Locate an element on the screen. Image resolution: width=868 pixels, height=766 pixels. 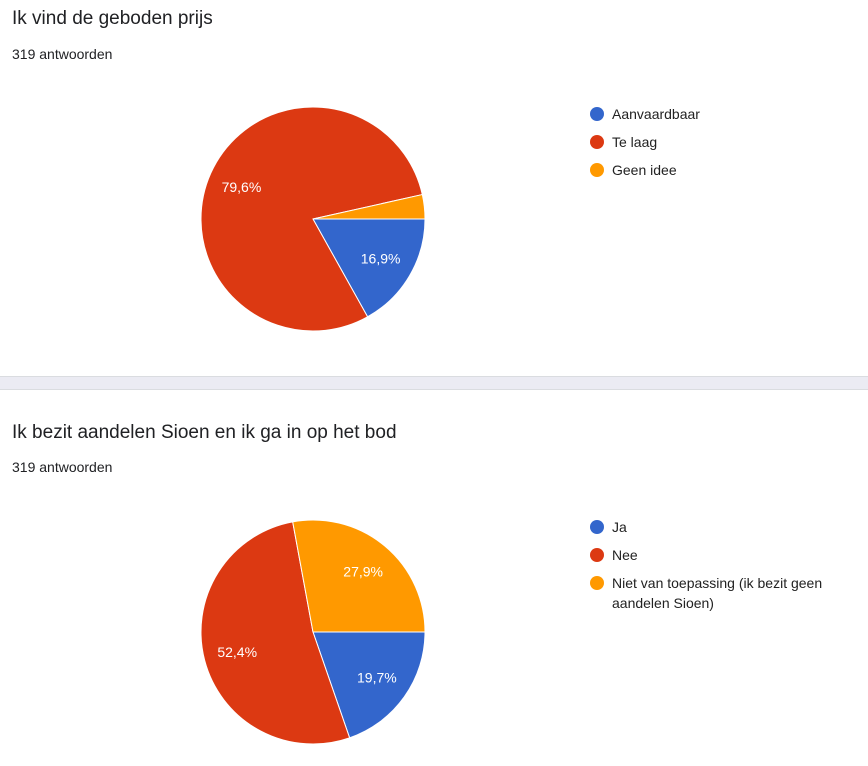
legend-item: Geen idee is located at coordinates (725, 170).